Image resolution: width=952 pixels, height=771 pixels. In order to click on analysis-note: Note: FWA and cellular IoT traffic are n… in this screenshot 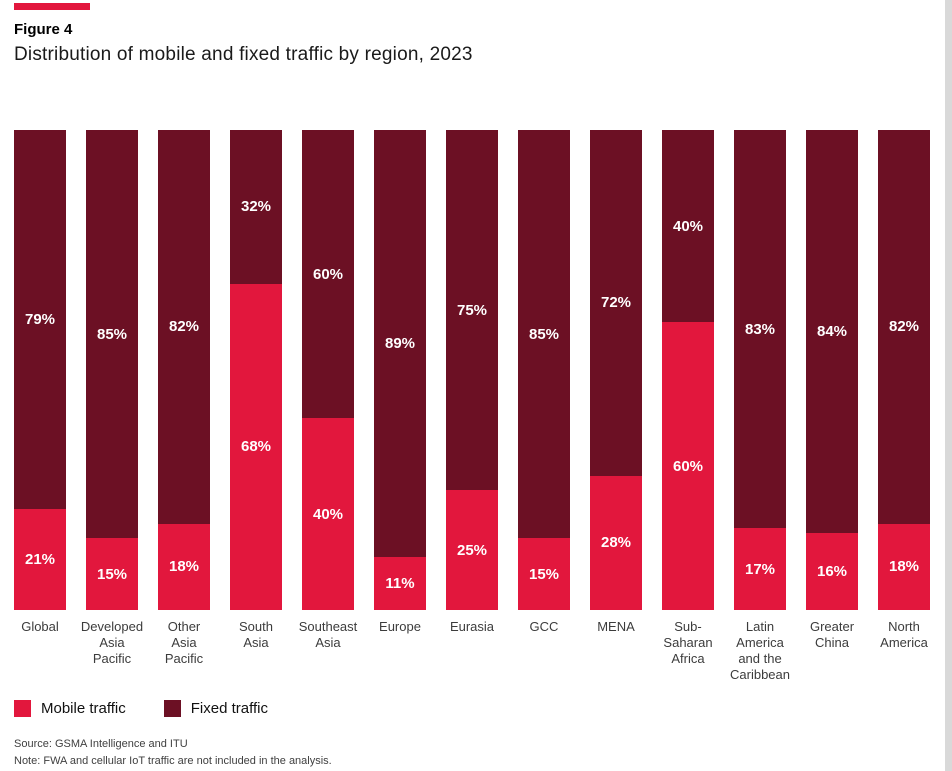, I will do `click(173, 761)`.